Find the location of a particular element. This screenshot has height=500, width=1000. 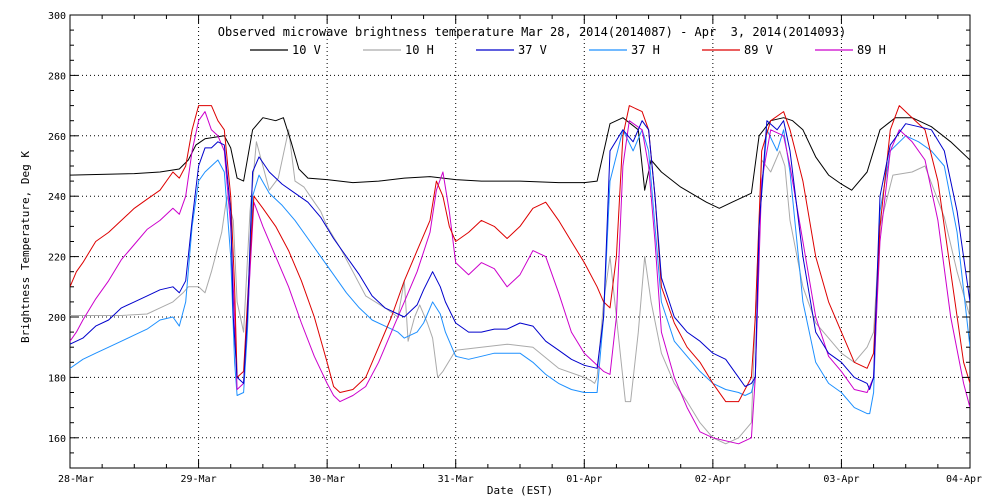

y-tick-label: 220 is located at coordinates (57, 258).